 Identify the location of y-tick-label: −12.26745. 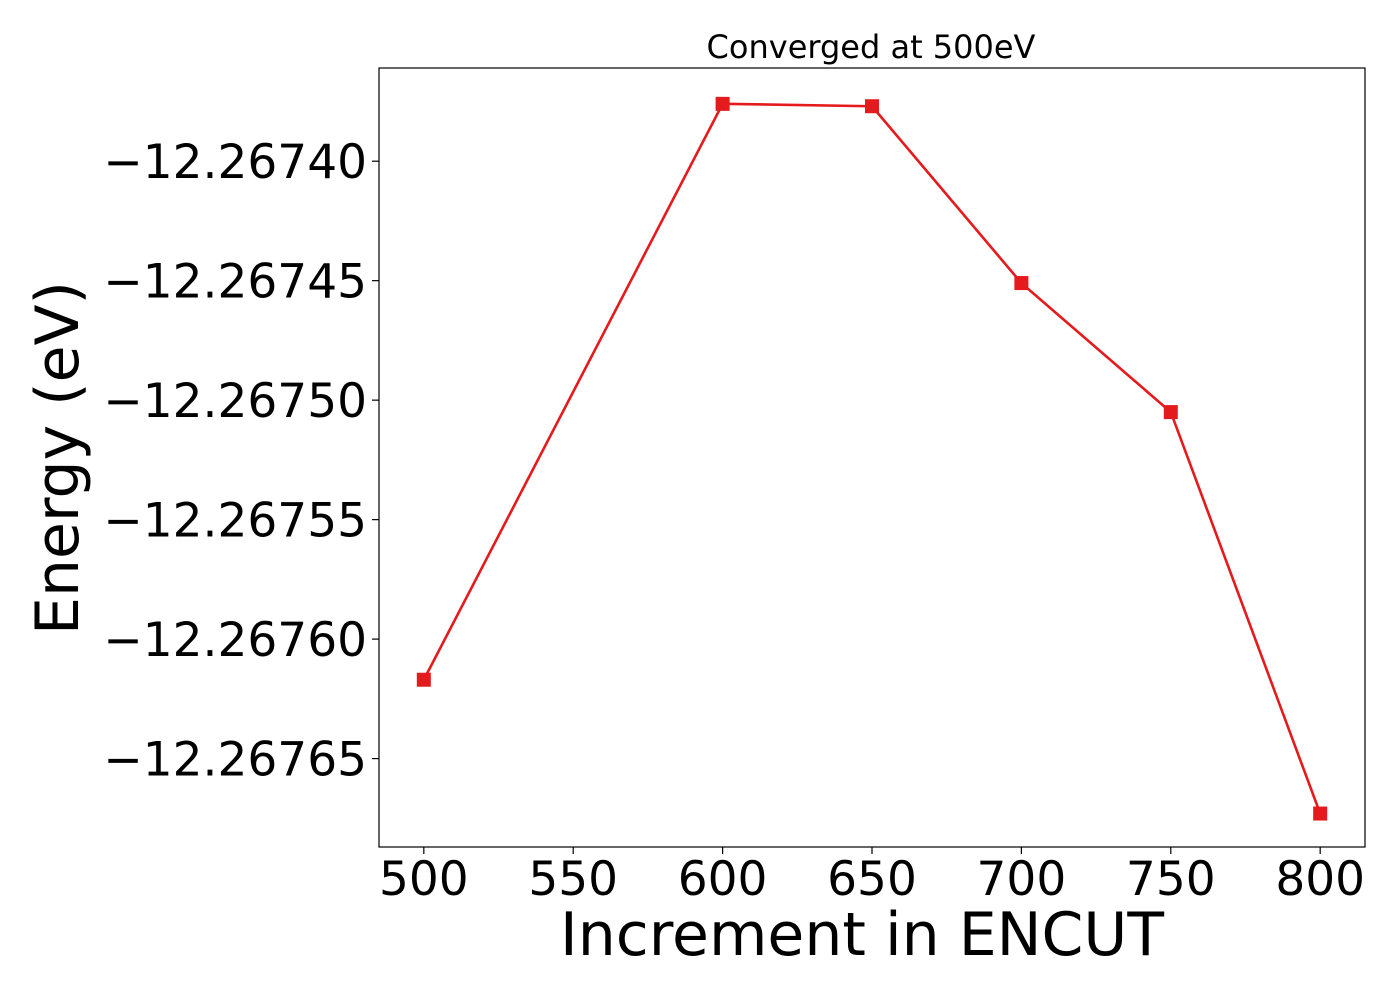
(235, 282).